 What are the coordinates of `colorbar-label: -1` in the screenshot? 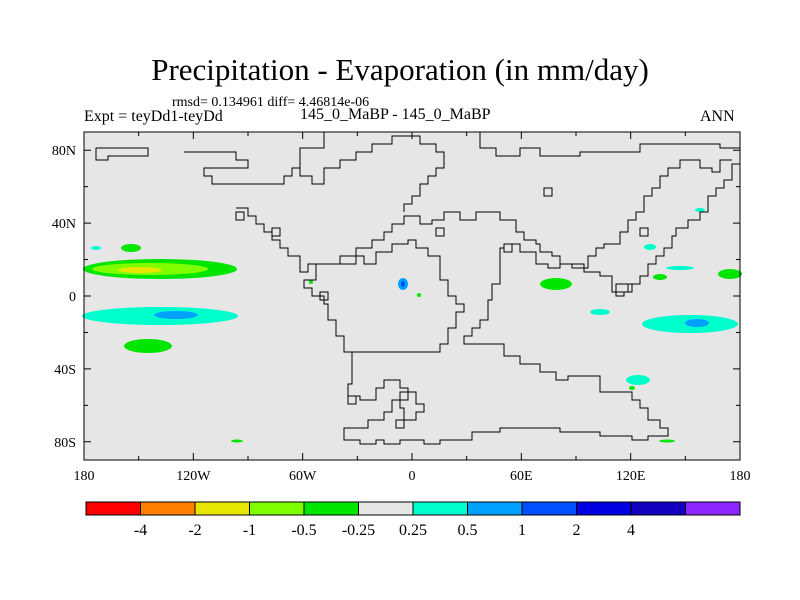 It's located at (249, 530).